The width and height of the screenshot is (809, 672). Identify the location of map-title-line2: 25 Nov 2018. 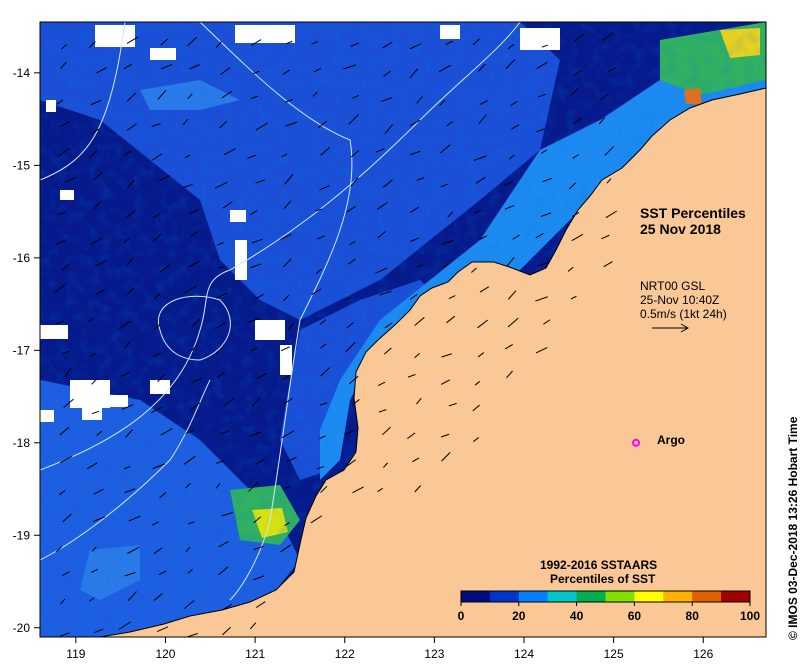
(680, 229).